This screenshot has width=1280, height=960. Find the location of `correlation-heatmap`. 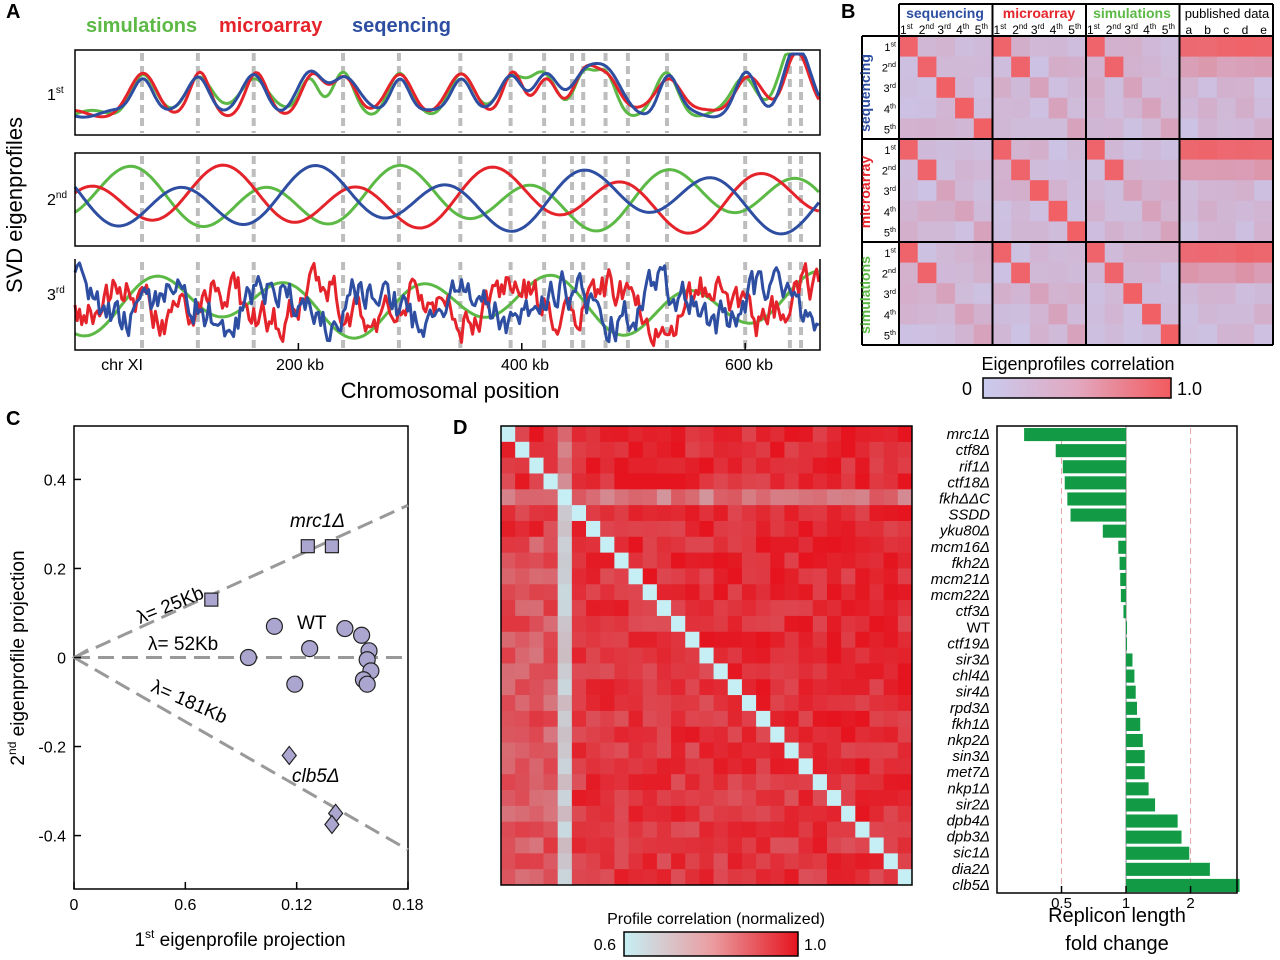

correlation-heatmap is located at coordinates (1086, 191).